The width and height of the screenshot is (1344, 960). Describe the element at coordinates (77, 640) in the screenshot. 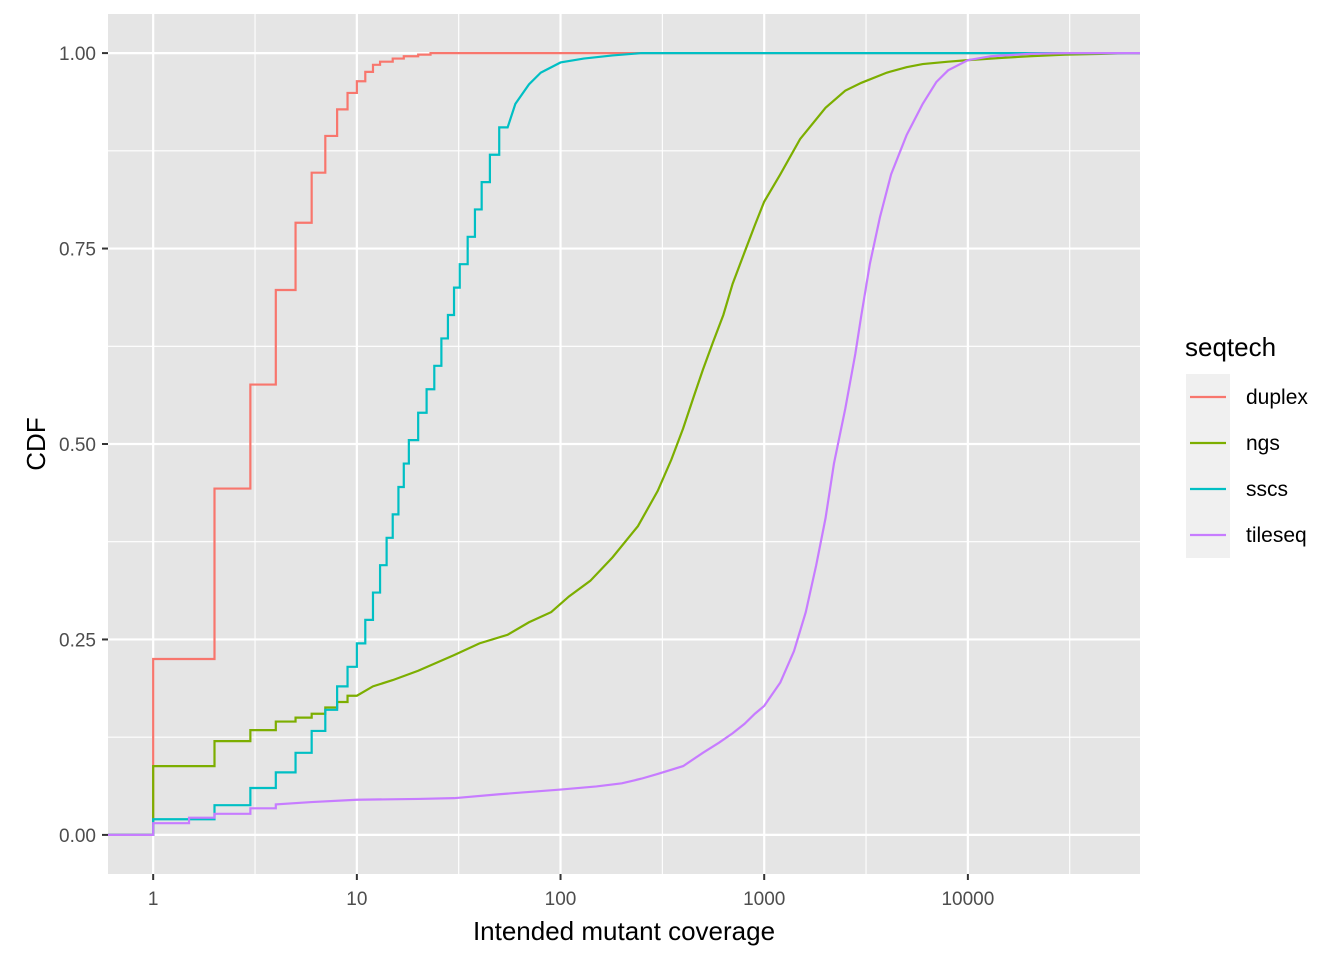

I see `y-tick-label: 0.25` at that location.